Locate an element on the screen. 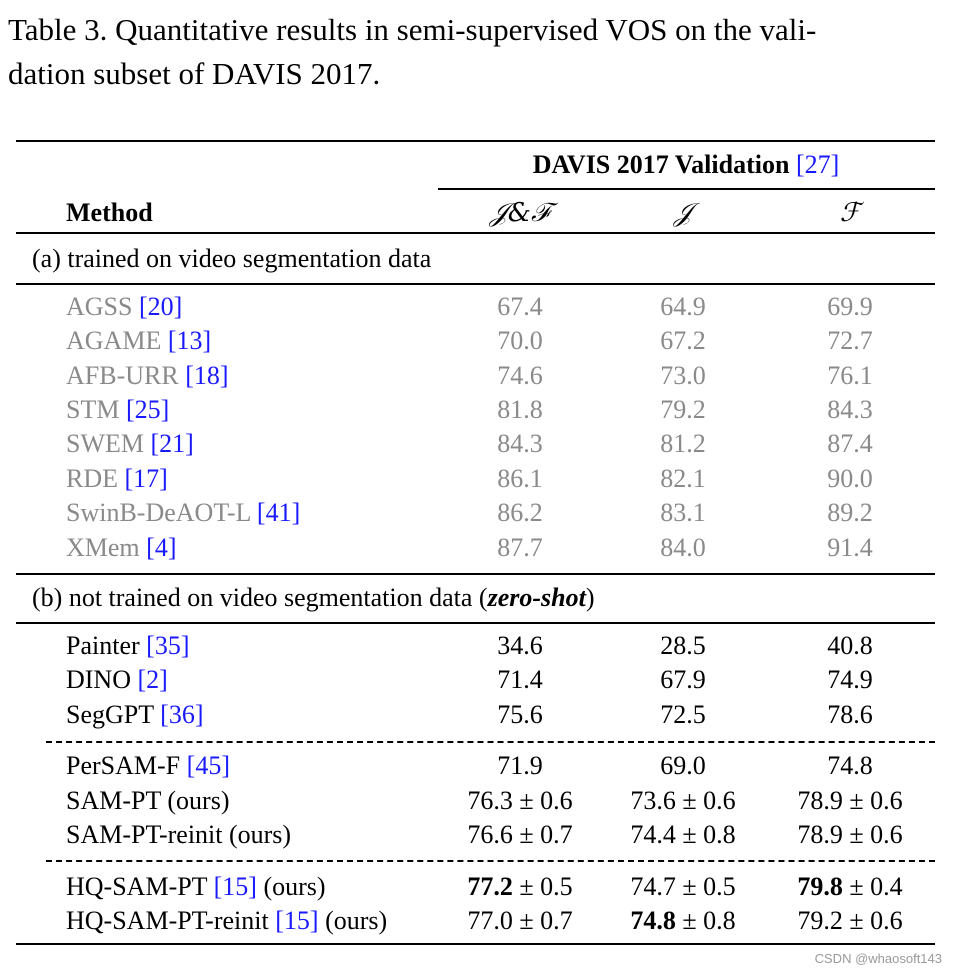 The height and width of the screenshot is (972, 956). cell-j: 73.6 ± 0.6 is located at coordinates (683, 800).